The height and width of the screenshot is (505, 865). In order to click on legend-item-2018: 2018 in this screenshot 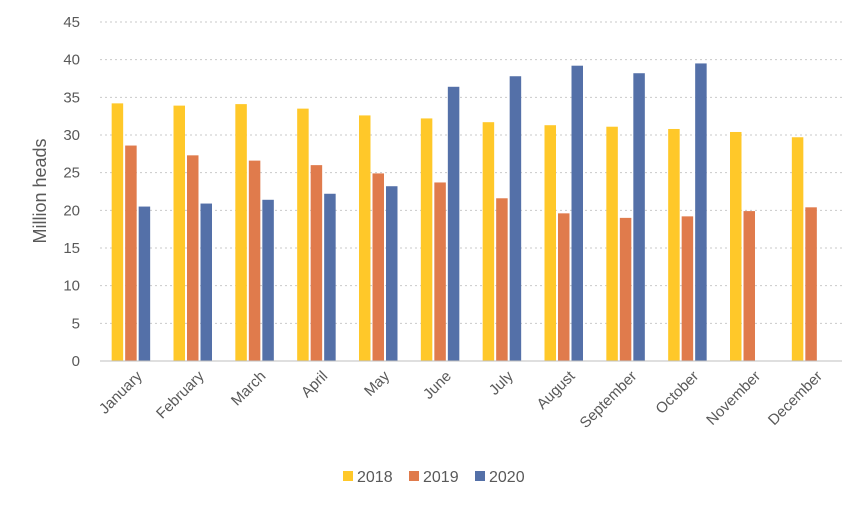, I will do `click(368, 477)`.